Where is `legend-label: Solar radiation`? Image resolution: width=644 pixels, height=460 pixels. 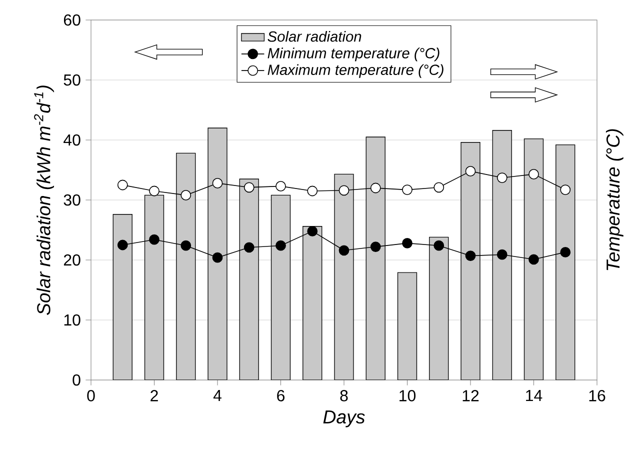 legend-label: Solar radiation is located at coordinates (315, 36).